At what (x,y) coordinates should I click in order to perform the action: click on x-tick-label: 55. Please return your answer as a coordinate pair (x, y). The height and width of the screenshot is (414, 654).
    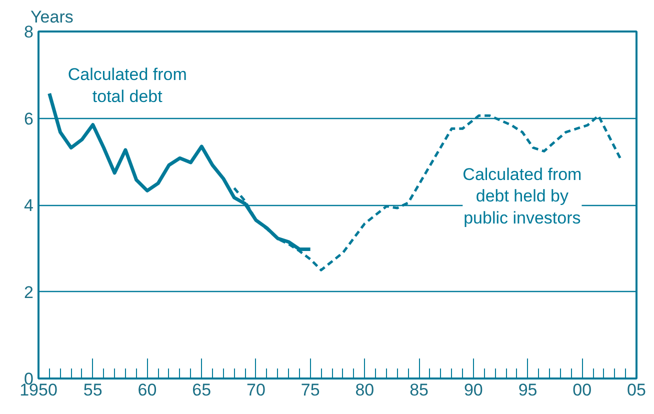
    Looking at the image, I should click on (92, 390).